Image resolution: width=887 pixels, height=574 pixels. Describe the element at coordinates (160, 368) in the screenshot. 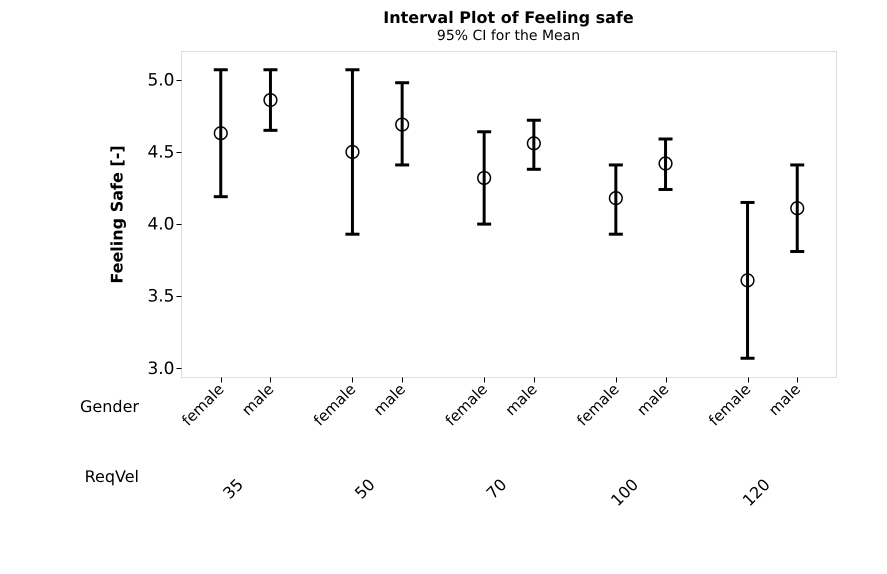

I see `y-tick-label: 3.0` at that location.